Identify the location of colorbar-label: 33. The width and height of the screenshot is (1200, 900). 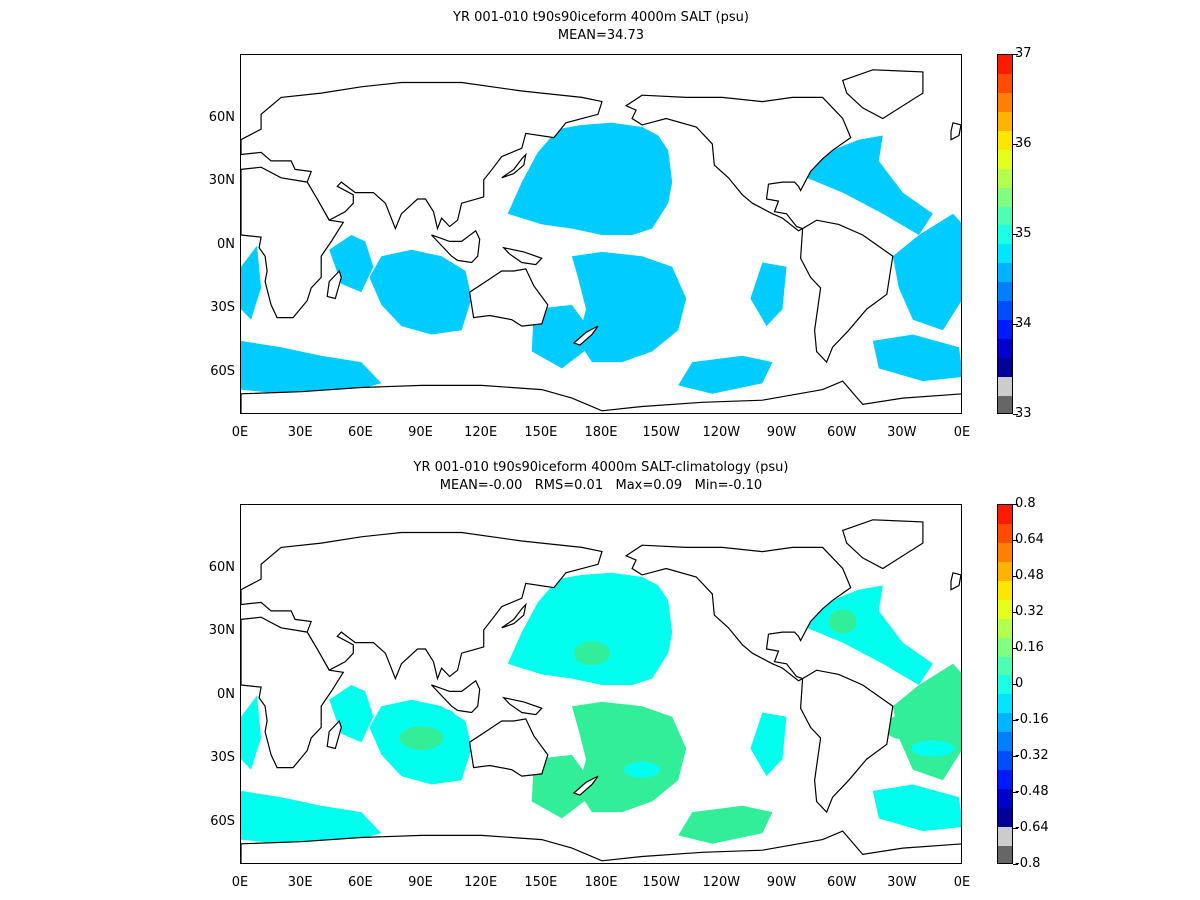
(1023, 413).